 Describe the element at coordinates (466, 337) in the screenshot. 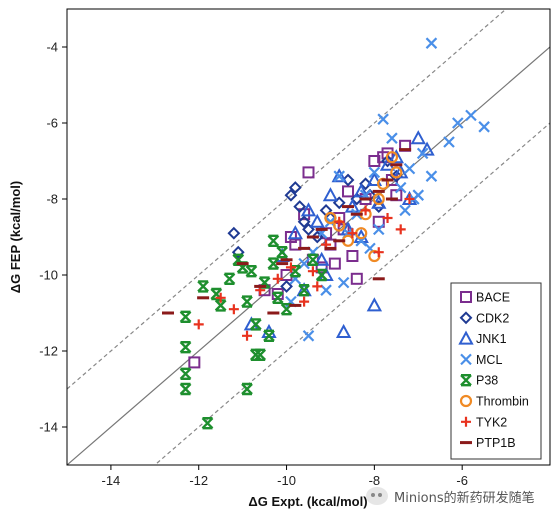

I see `legend-marker-jnk1` at that location.